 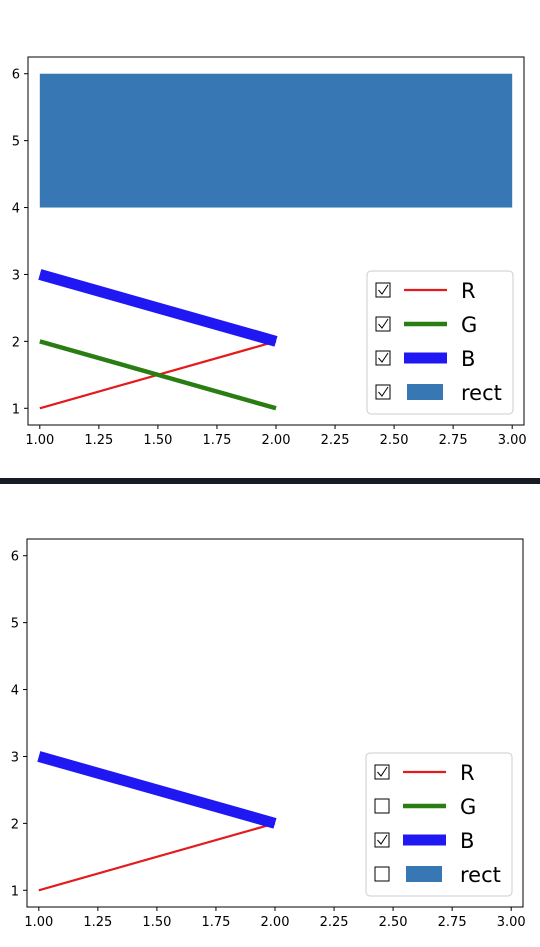 What do you see at coordinates (382, 806) in the screenshot?
I see `checkbox-g` at bounding box center [382, 806].